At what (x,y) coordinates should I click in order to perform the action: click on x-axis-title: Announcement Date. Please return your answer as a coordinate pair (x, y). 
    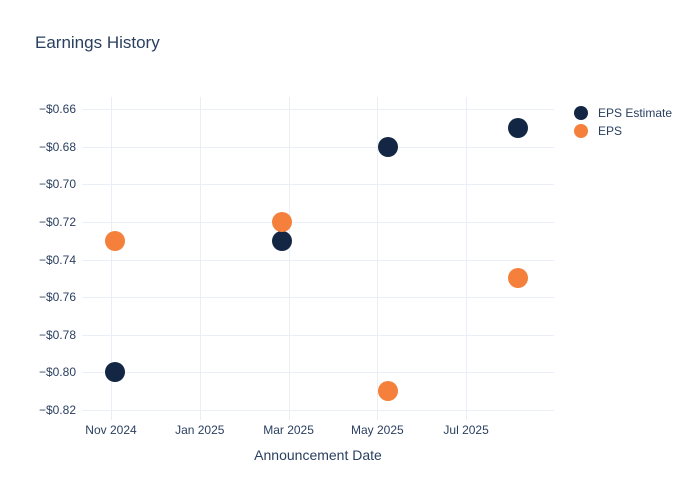
    Looking at the image, I should click on (318, 455).